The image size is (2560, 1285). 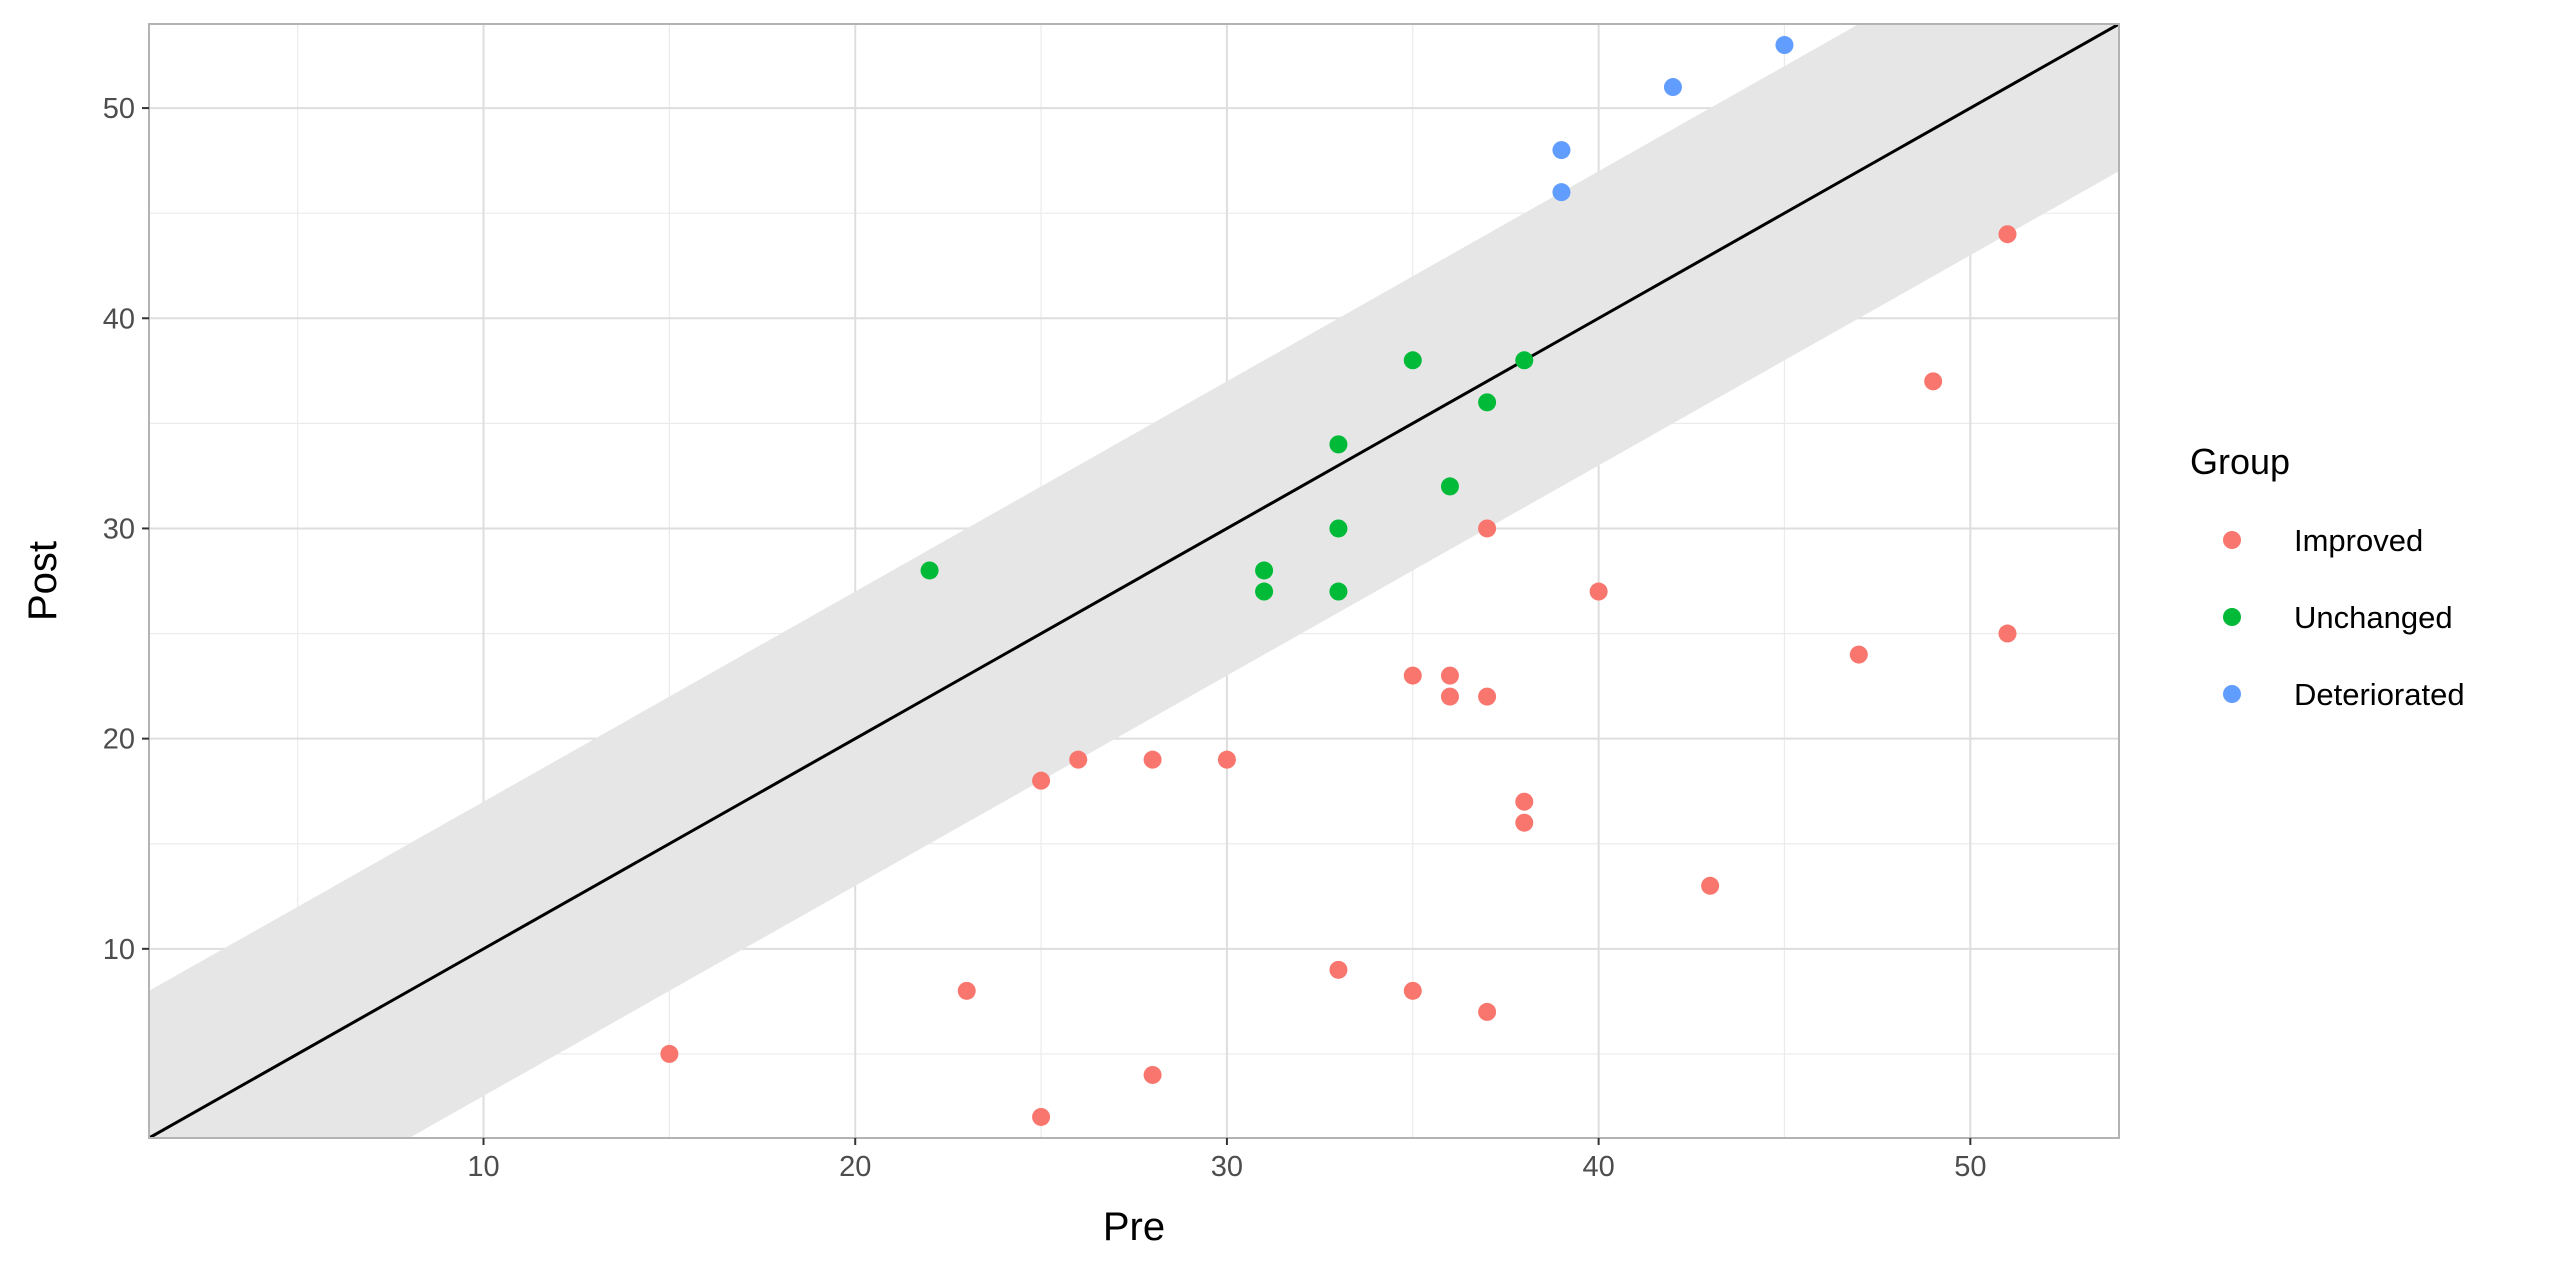 I want to click on legend-label-improved: Improved, so click(x=2358, y=540).